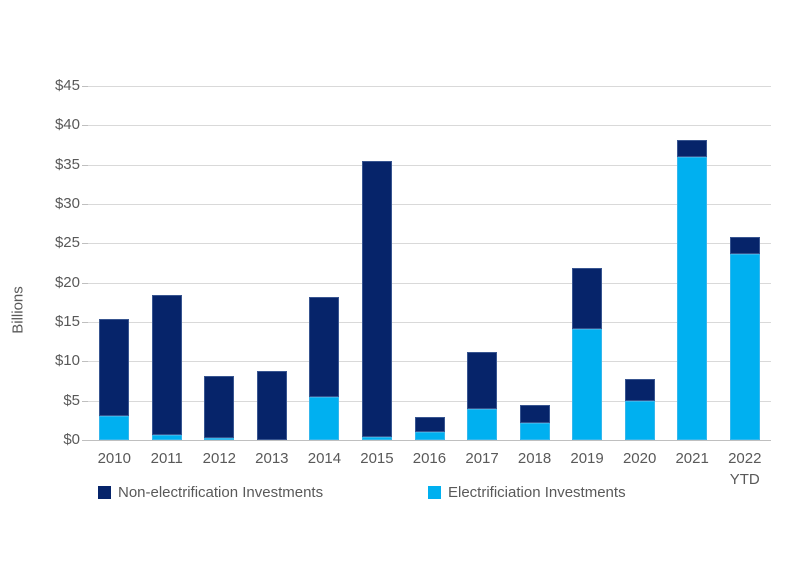  What do you see at coordinates (166, 458) in the screenshot?
I see `x-tick-label: 2011` at bounding box center [166, 458].